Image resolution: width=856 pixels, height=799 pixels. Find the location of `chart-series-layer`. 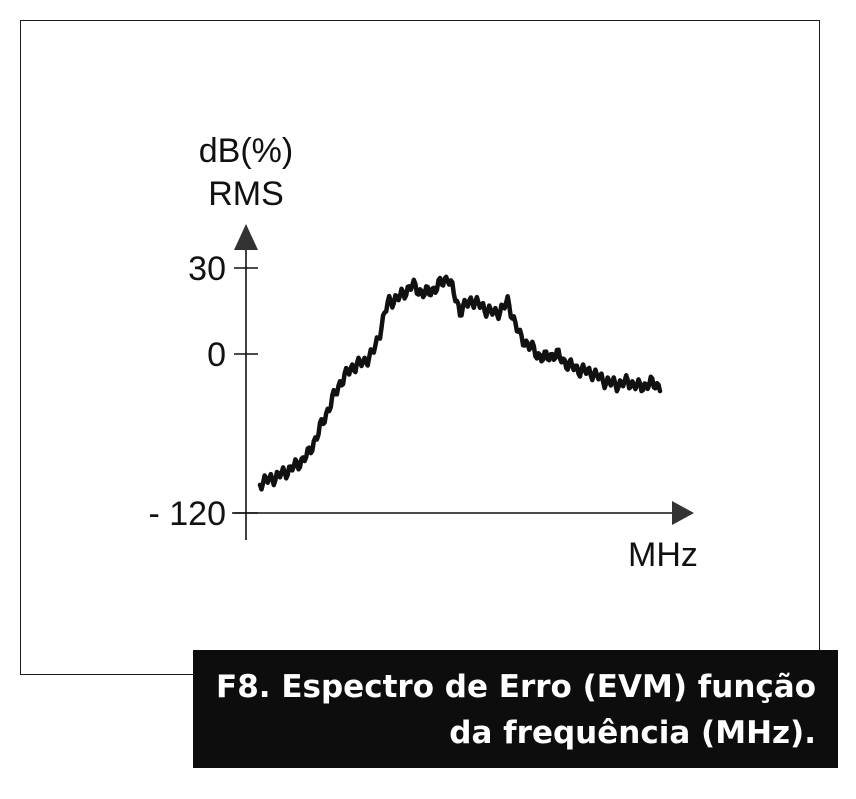

chart-series-layer is located at coordinates (460, 383).